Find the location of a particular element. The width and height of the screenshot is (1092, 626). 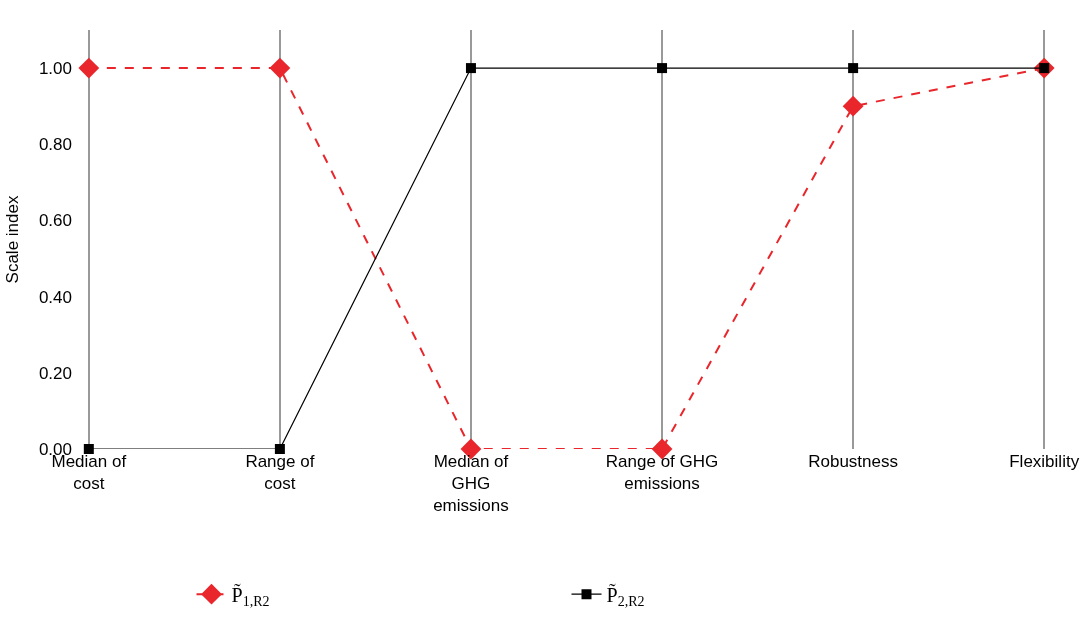

y-tick-label: 0.60 is located at coordinates (55, 221).